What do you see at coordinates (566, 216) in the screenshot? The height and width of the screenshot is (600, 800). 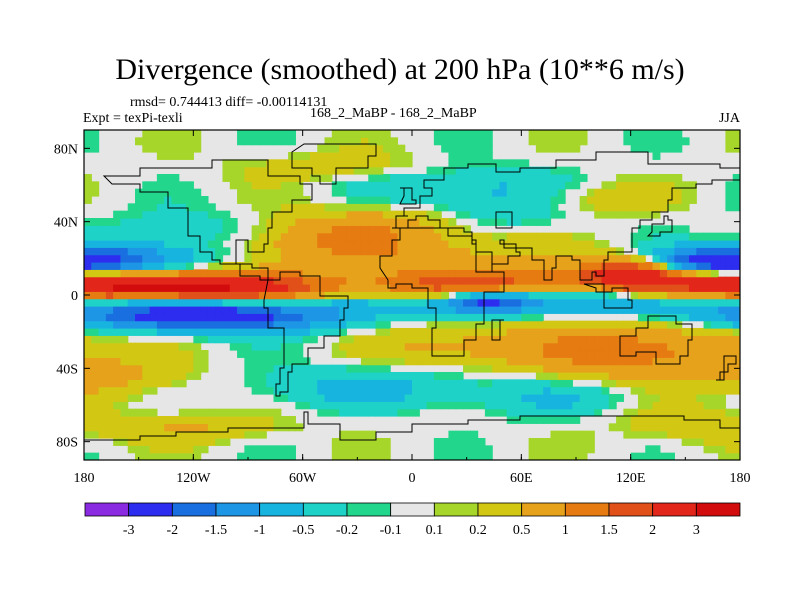 I see `eurasia-outline` at bounding box center [566, 216].